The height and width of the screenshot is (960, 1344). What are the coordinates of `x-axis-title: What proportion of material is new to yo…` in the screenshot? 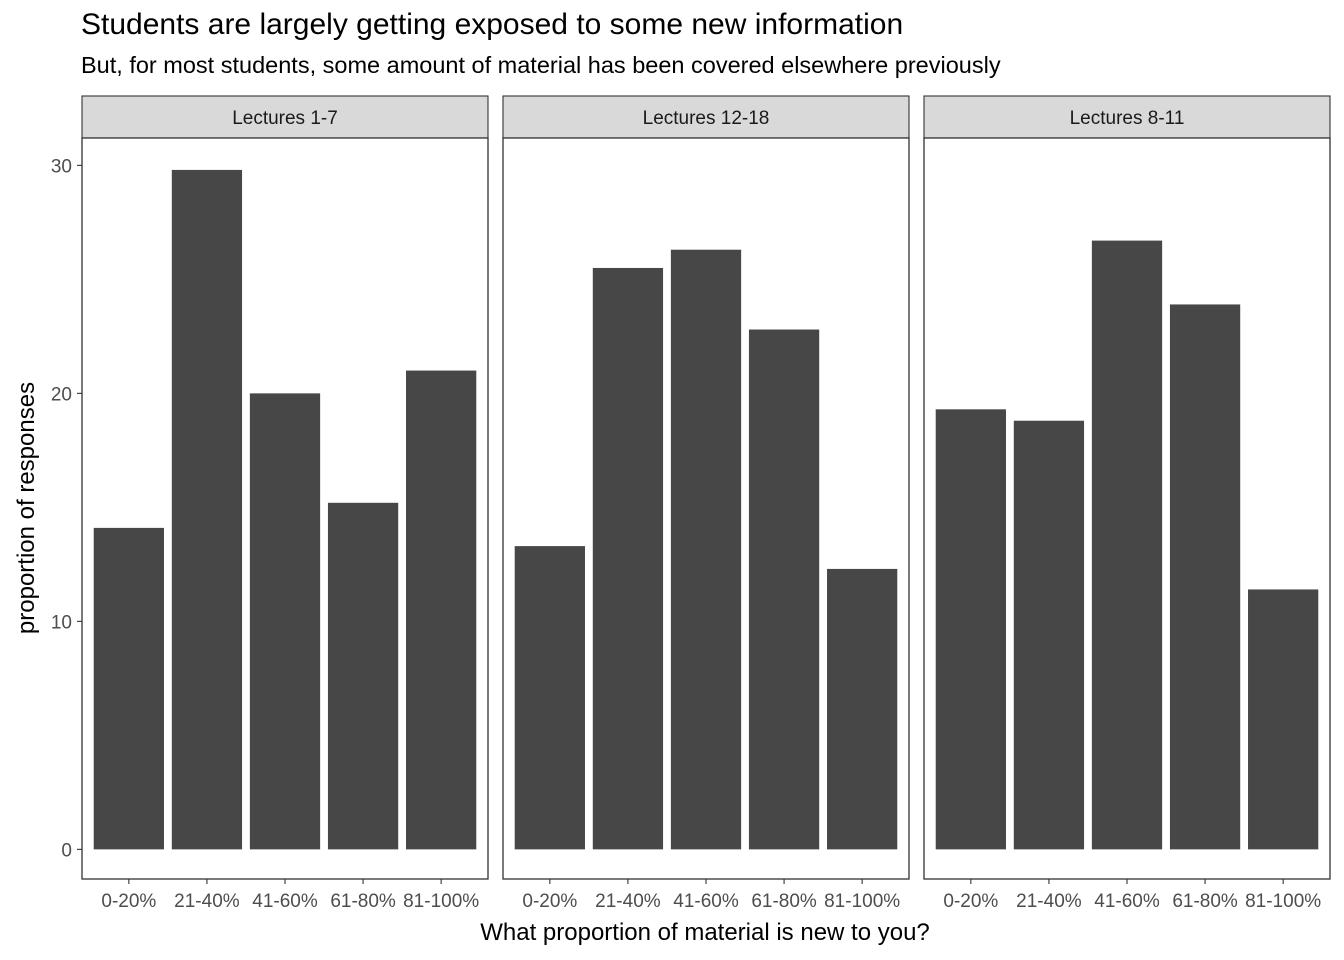 It's located at (705, 932).